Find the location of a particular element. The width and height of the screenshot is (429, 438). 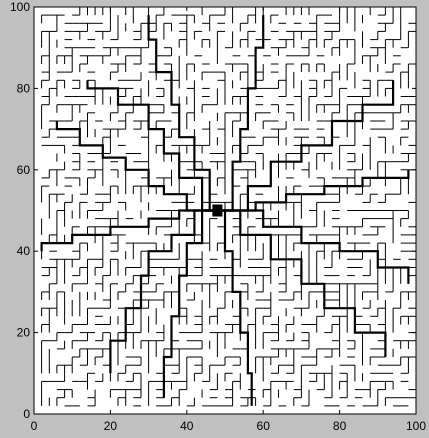

x-tick-label: 80 is located at coordinates (340, 426).